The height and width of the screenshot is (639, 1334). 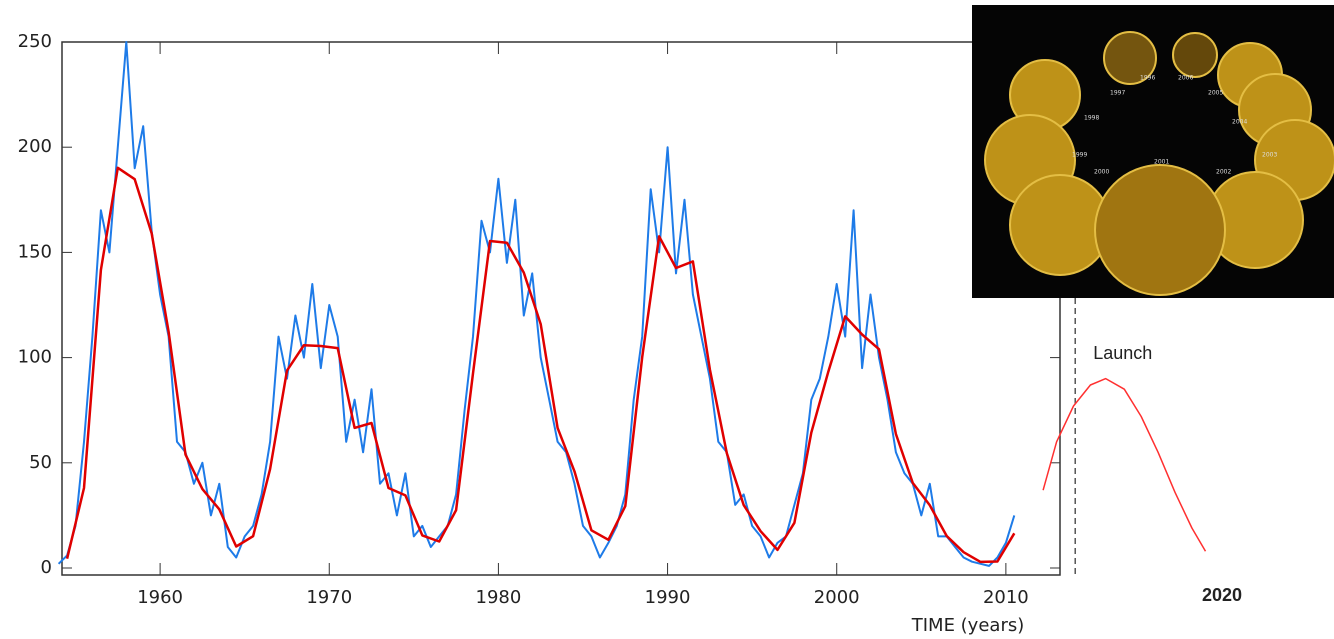 I want to click on x-tick-label: 1980, so click(x=499, y=597).